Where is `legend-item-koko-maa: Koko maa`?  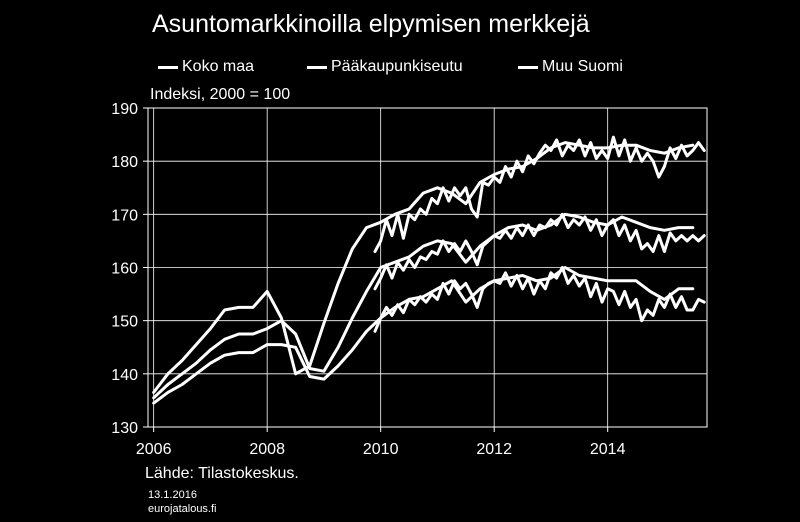 legend-item-koko-maa: Koko maa is located at coordinates (206, 67).